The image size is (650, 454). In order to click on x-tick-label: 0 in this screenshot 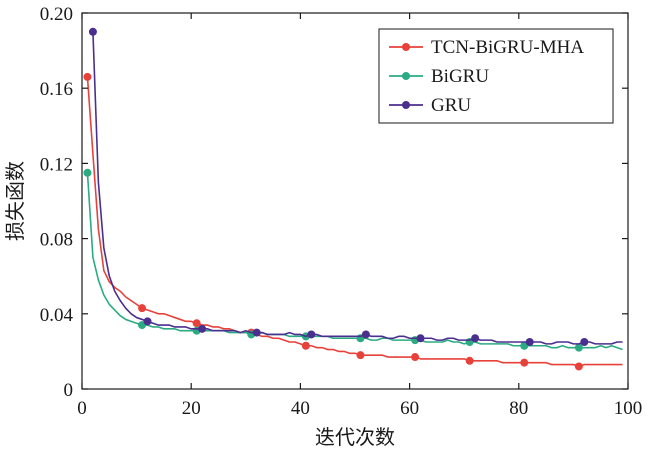, I will do `click(82, 408)`.